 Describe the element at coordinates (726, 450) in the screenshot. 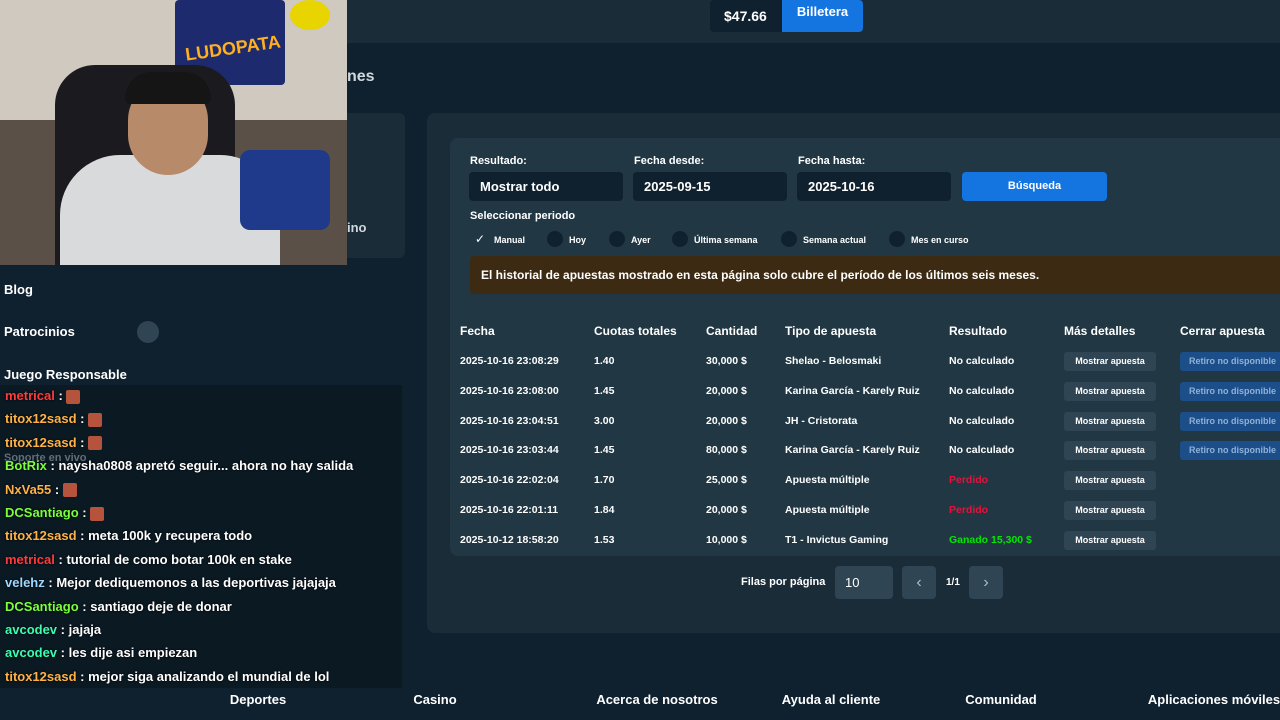

I see `cell-amount: 80,000 $` at that location.